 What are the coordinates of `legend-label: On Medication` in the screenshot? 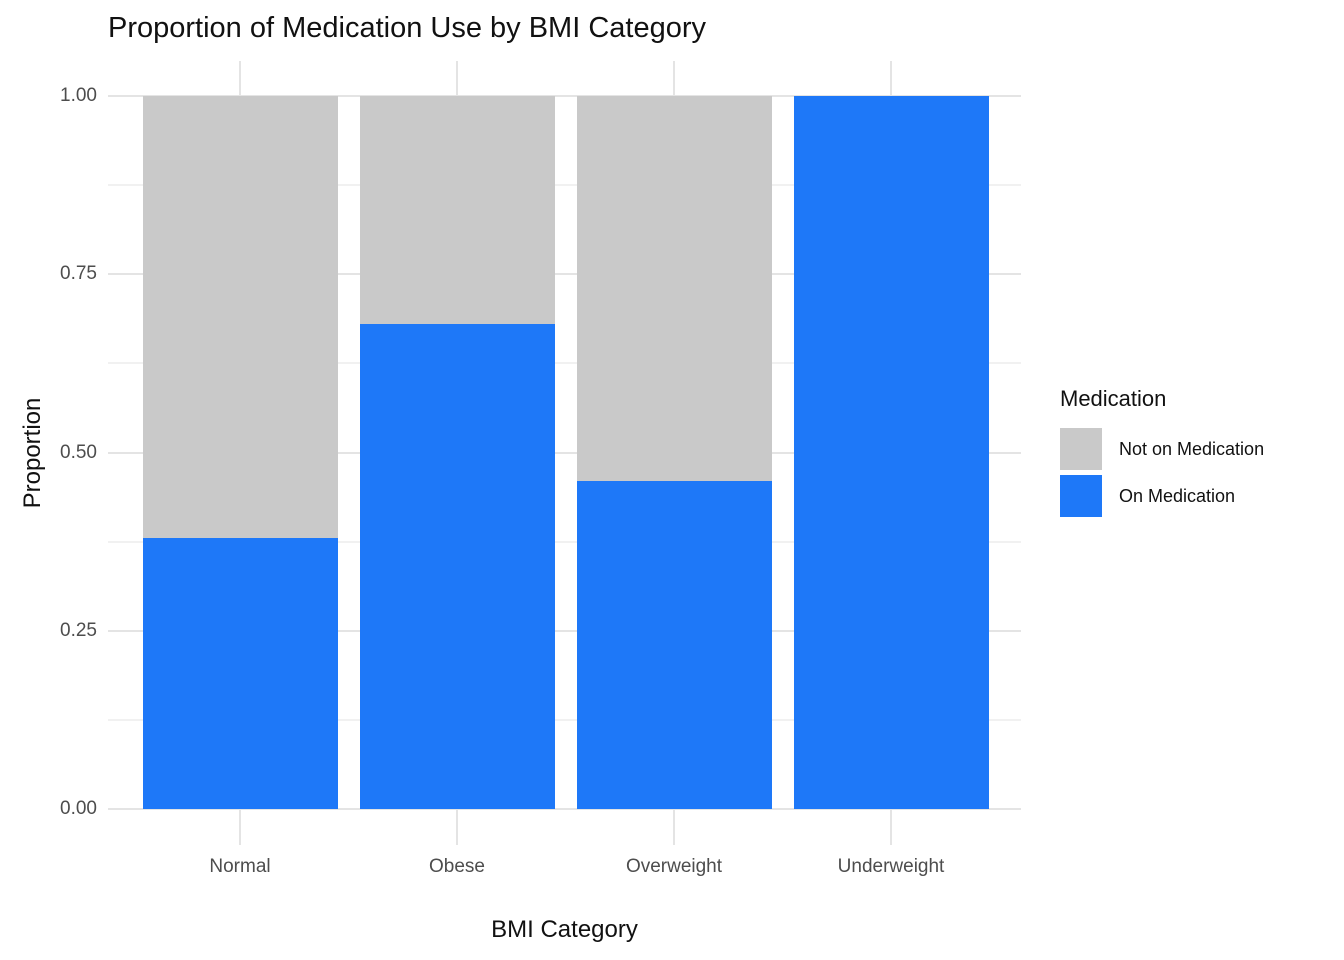 It's located at (1177, 495).